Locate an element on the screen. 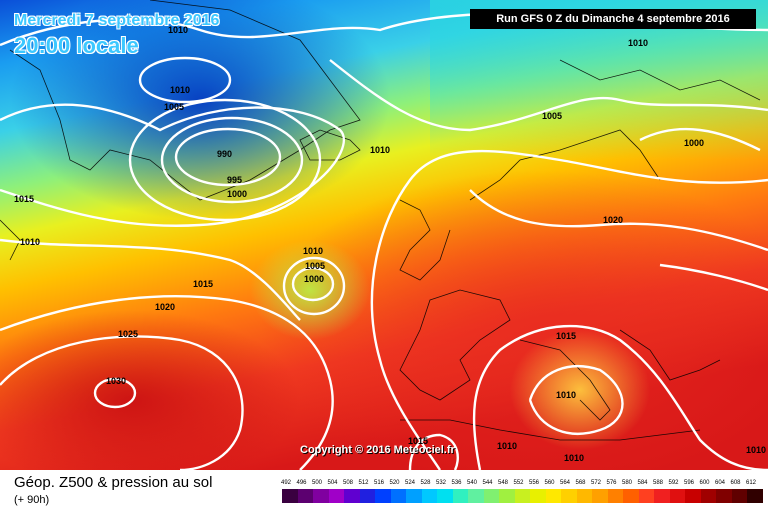 This screenshot has width=768, height=512. scale-label: 508 is located at coordinates (347, 483).